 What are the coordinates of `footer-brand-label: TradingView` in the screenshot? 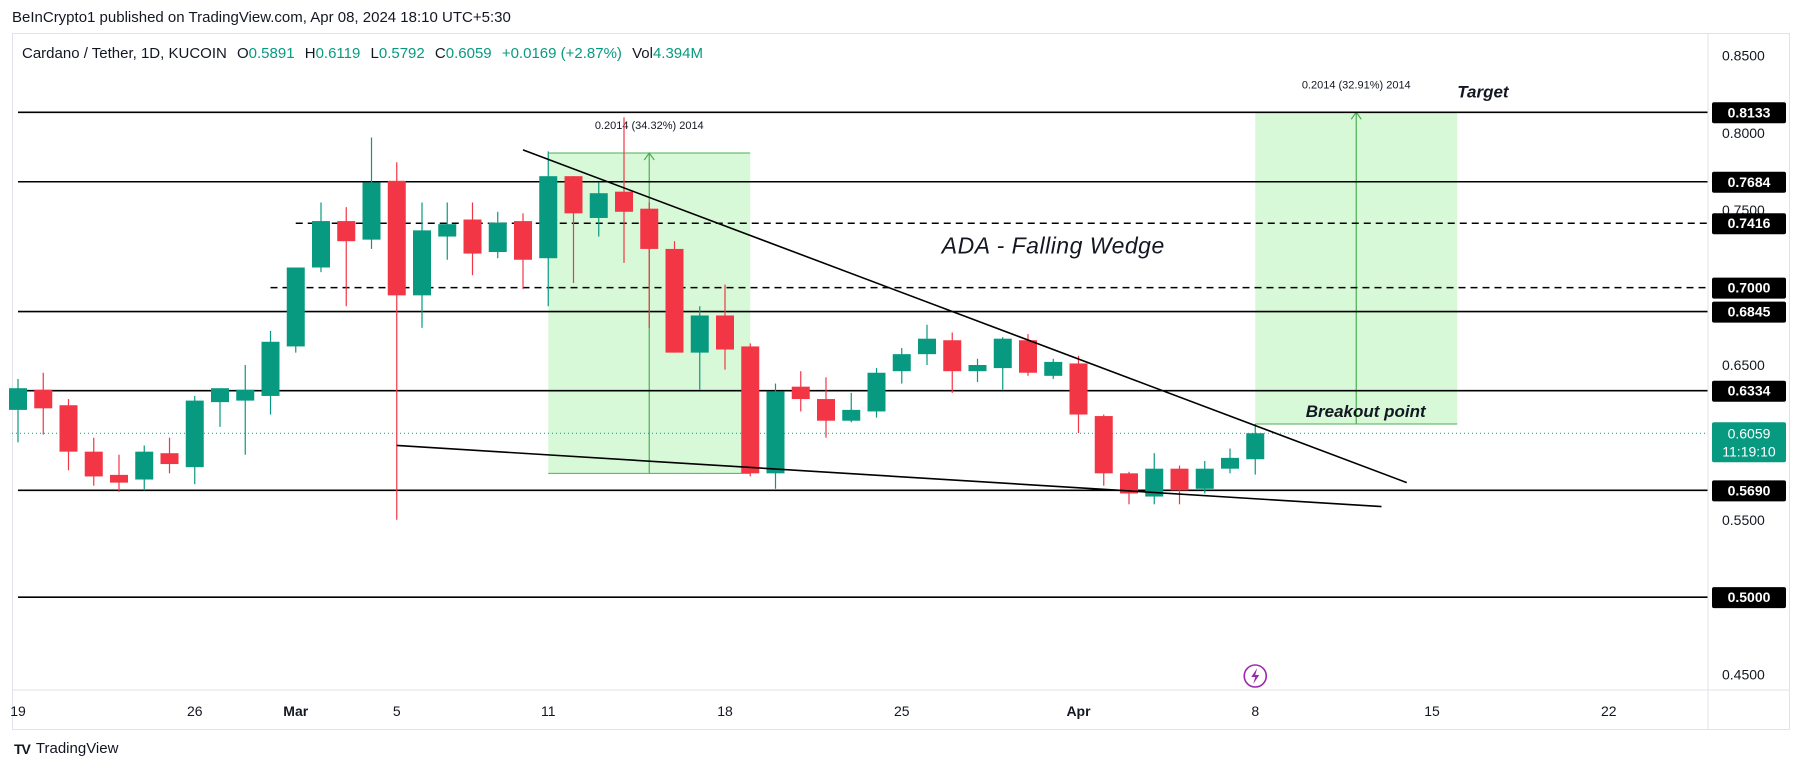 It's located at (77, 748).